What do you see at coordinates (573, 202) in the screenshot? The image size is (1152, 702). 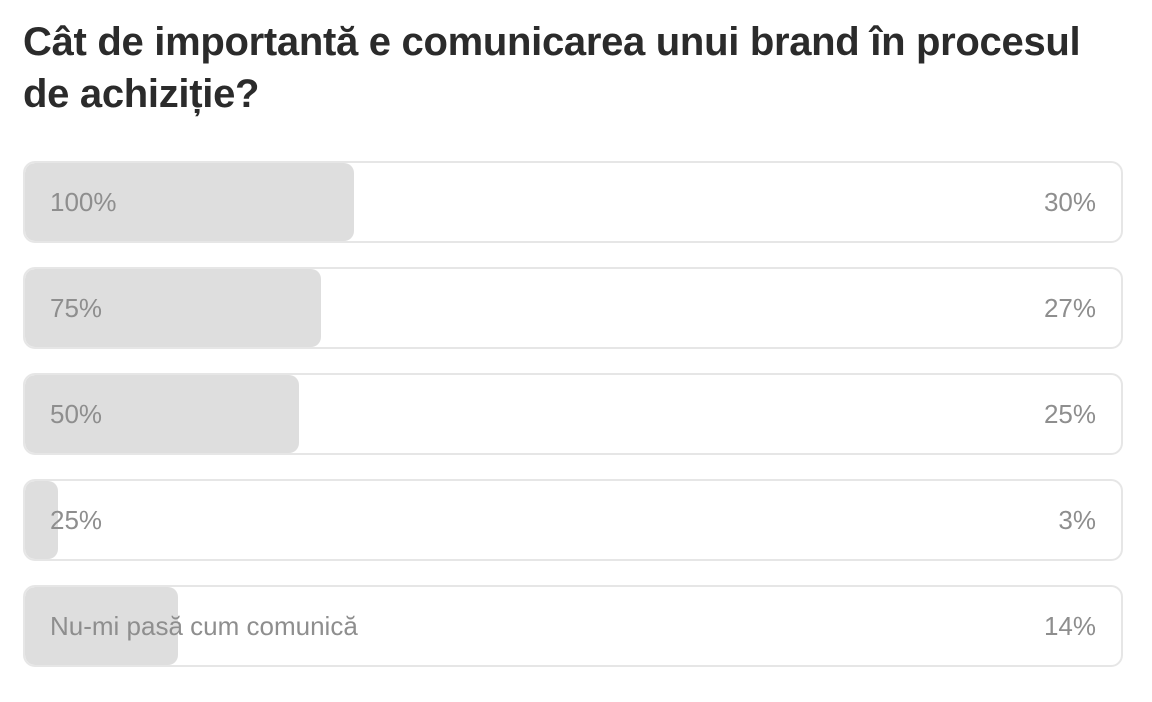 I see `poll-option-100: 100% 30%` at bounding box center [573, 202].